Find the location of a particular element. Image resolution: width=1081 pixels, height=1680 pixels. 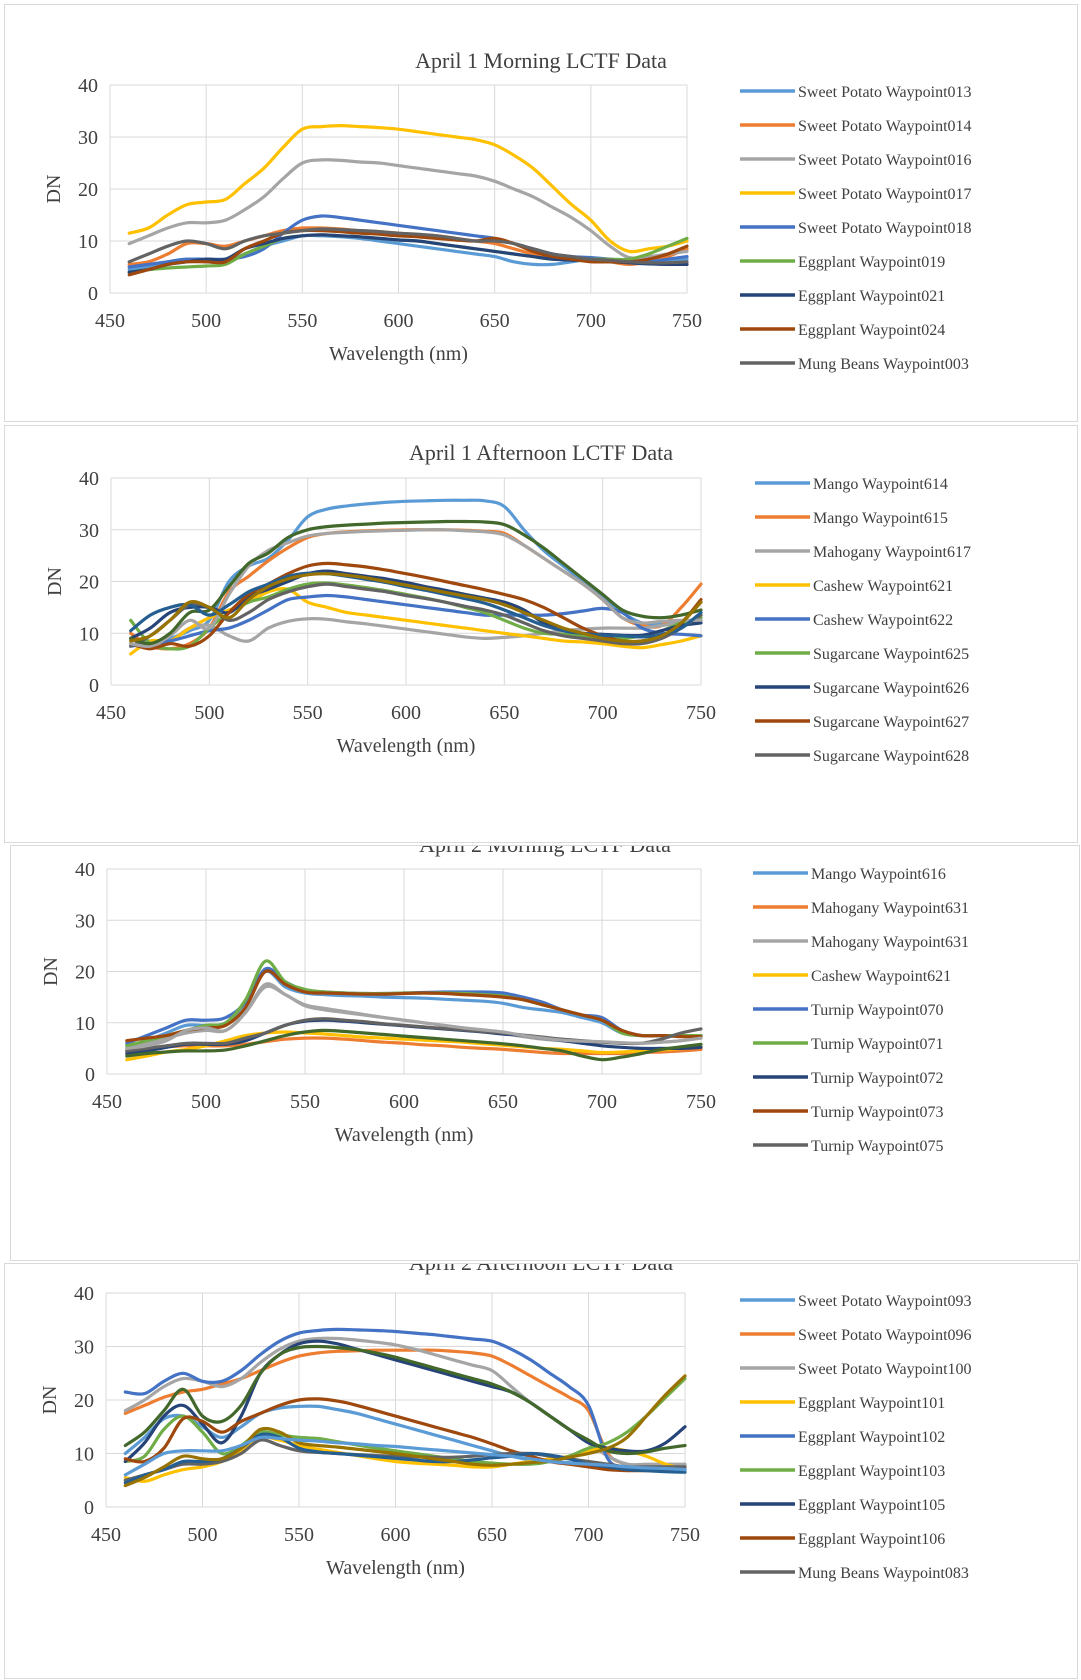

legend-label: Eggplant Waypoint024 is located at coordinates (871, 330).